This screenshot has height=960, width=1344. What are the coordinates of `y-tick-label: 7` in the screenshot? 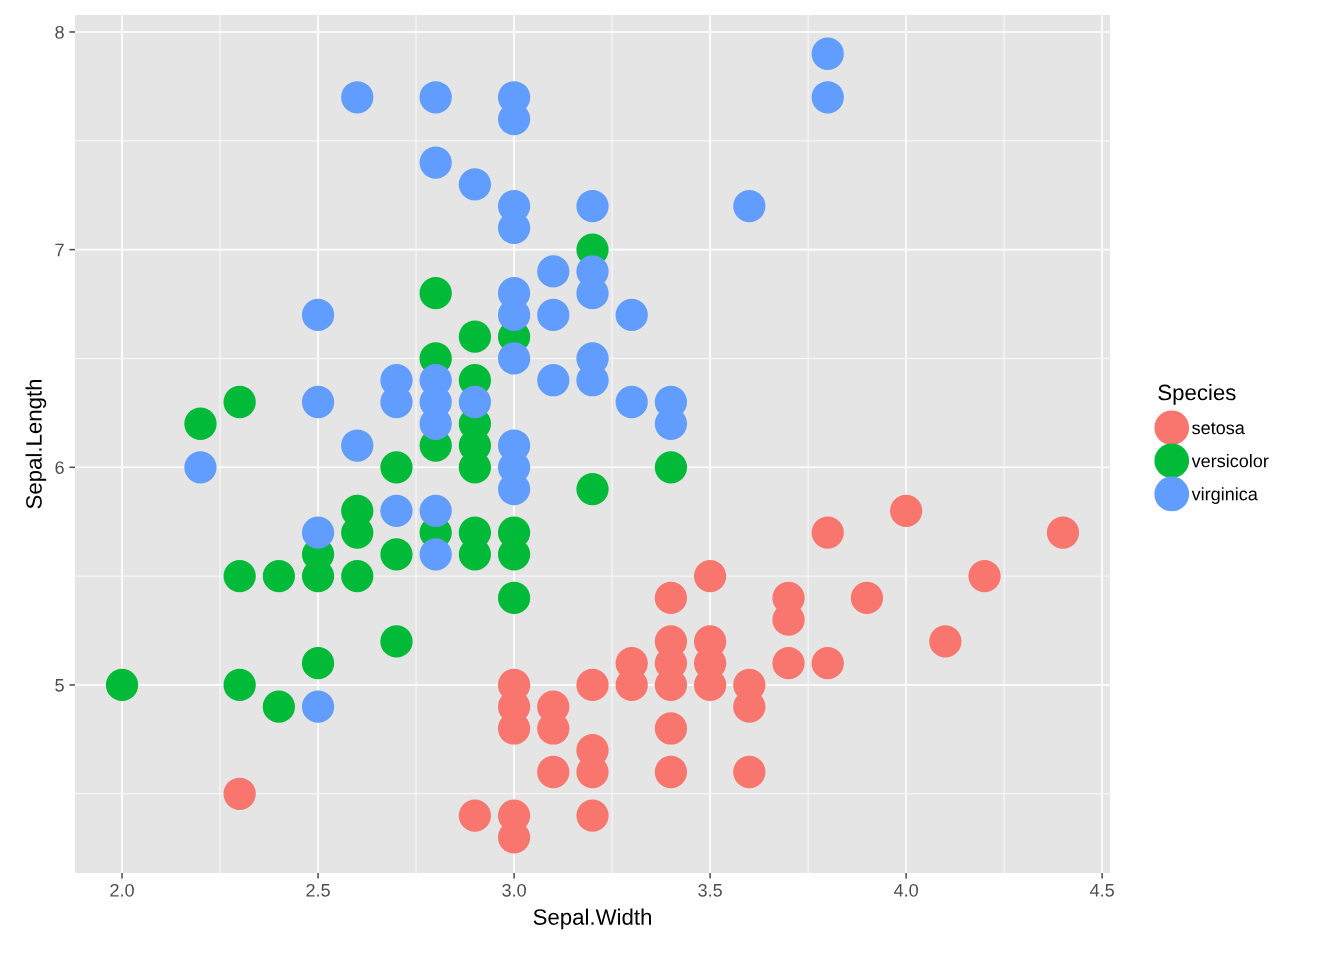 It's located at (59, 250).